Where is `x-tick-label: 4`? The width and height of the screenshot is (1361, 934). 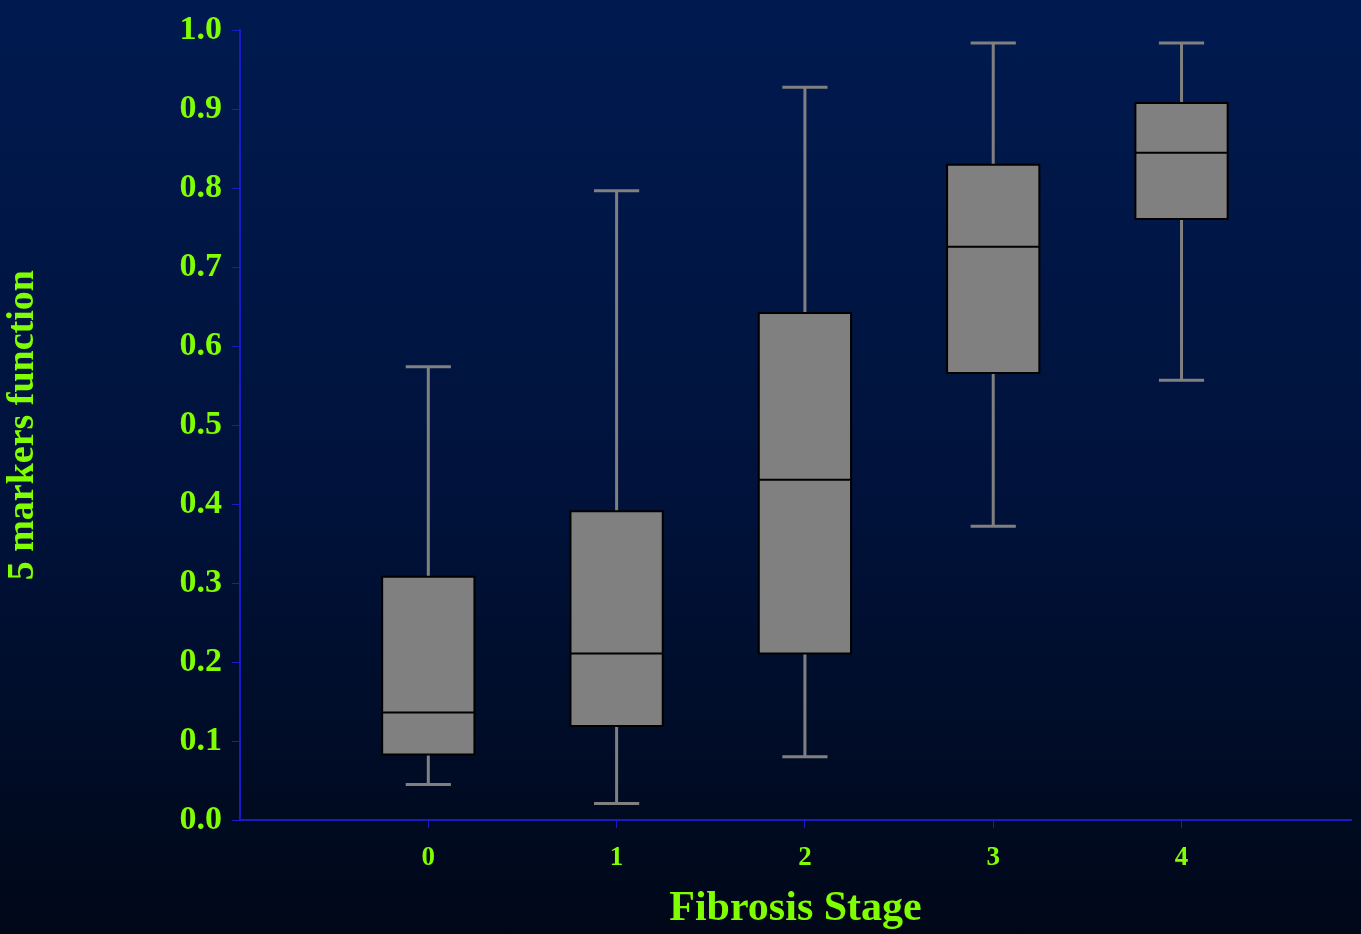 x-tick-label: 4 is located at coordinates (1181, 856).